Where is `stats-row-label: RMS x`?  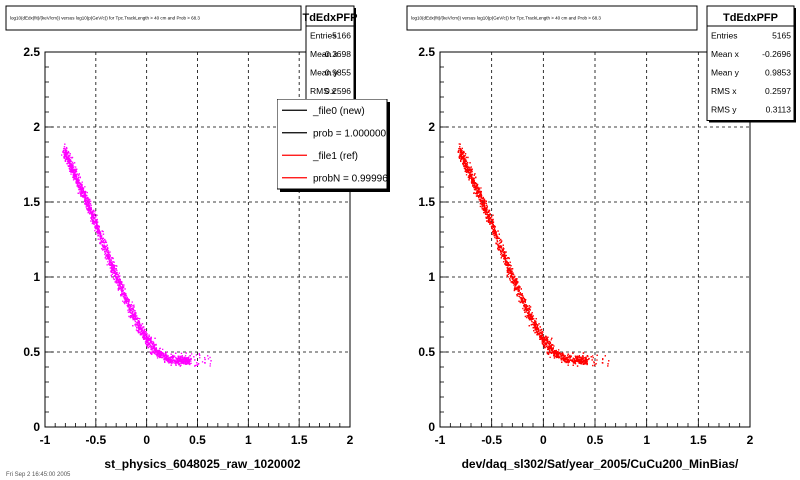
stats-row-label: RMS x is located at coordinates (323, 91).